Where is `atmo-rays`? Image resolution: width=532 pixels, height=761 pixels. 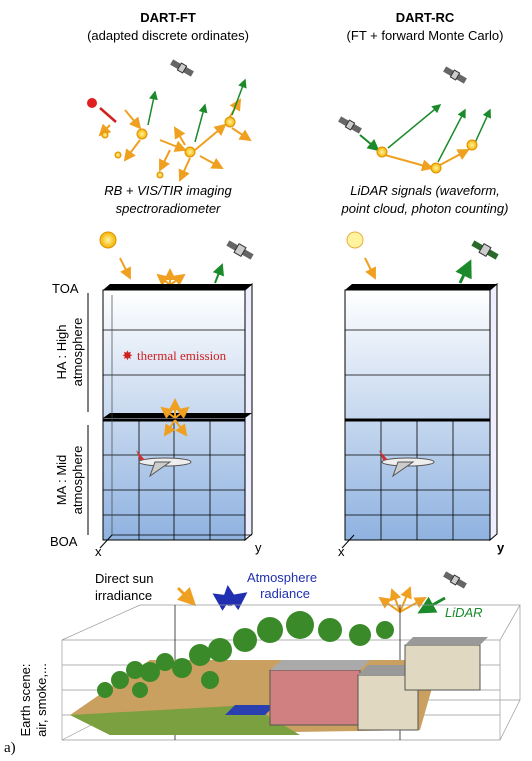 atmo-rays is located at coordinates (230, 598).